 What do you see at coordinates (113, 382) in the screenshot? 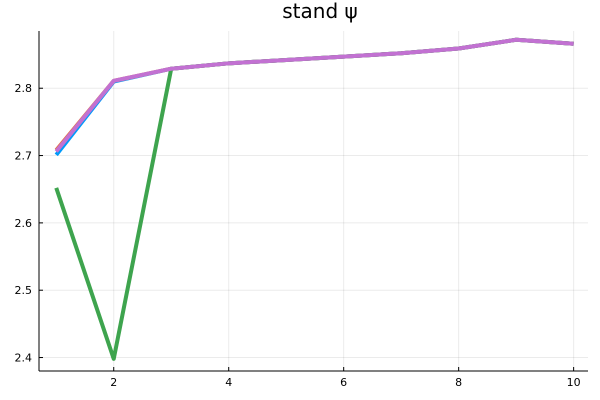
I see `x-tick-label: 2` at bounding box center [113, 382].